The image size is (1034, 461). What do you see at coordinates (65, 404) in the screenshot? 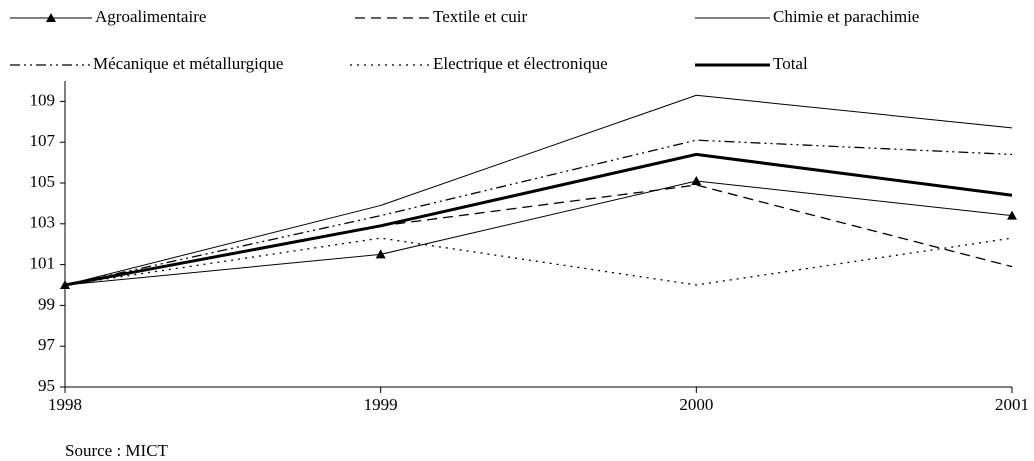
I see `x-tick-label: 1998` at bounding box center [65, 404].